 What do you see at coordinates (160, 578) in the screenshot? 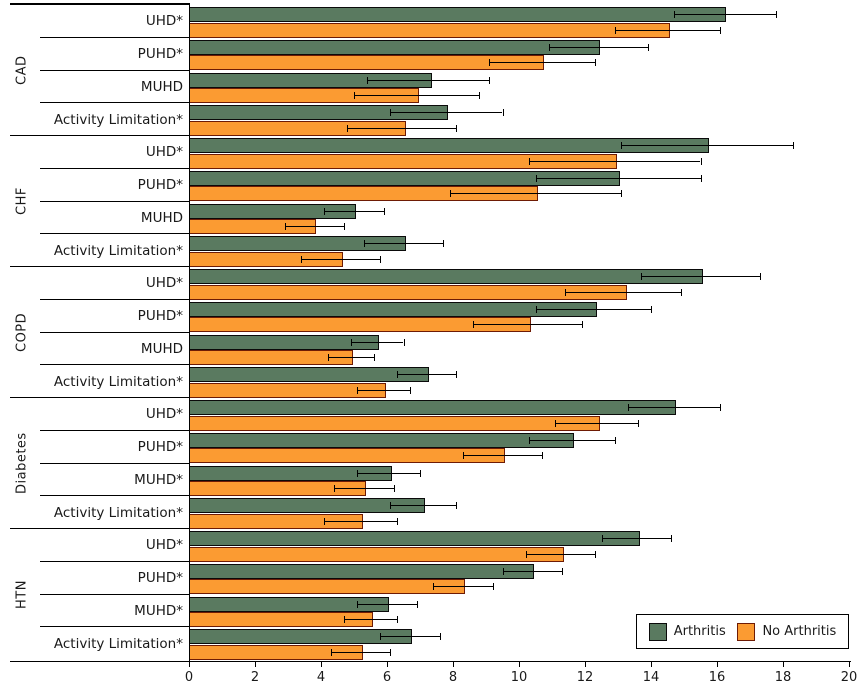
I see `category-label: PUHD*` at bounding box center [160, 578].